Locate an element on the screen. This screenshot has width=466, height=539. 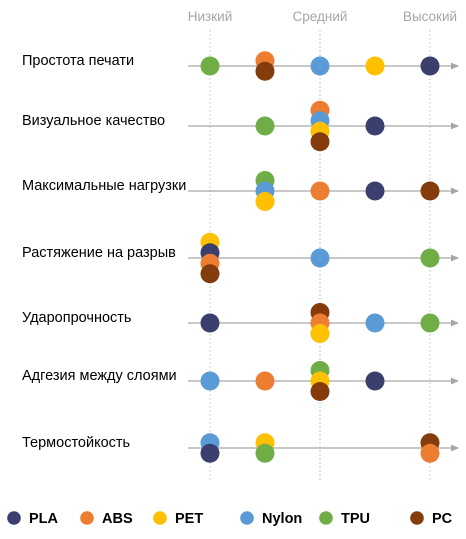
row-label: Максимальные нагрузки is located at coordinates (104, 186).